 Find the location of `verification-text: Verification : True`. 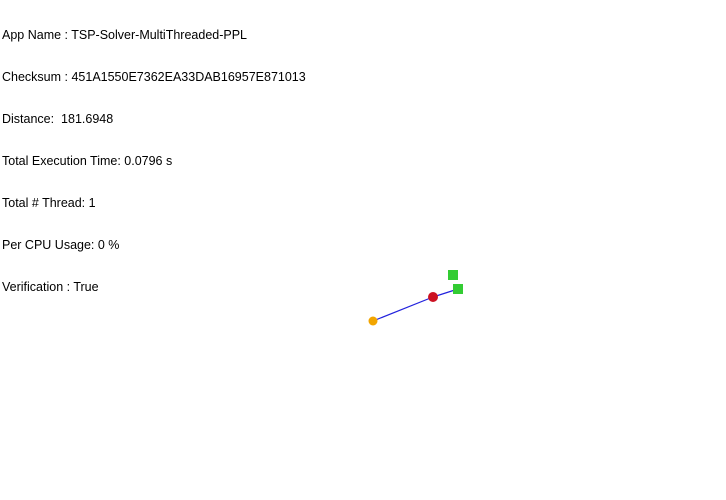

verification-text: Verification : True is located at coordinates (50, 287).